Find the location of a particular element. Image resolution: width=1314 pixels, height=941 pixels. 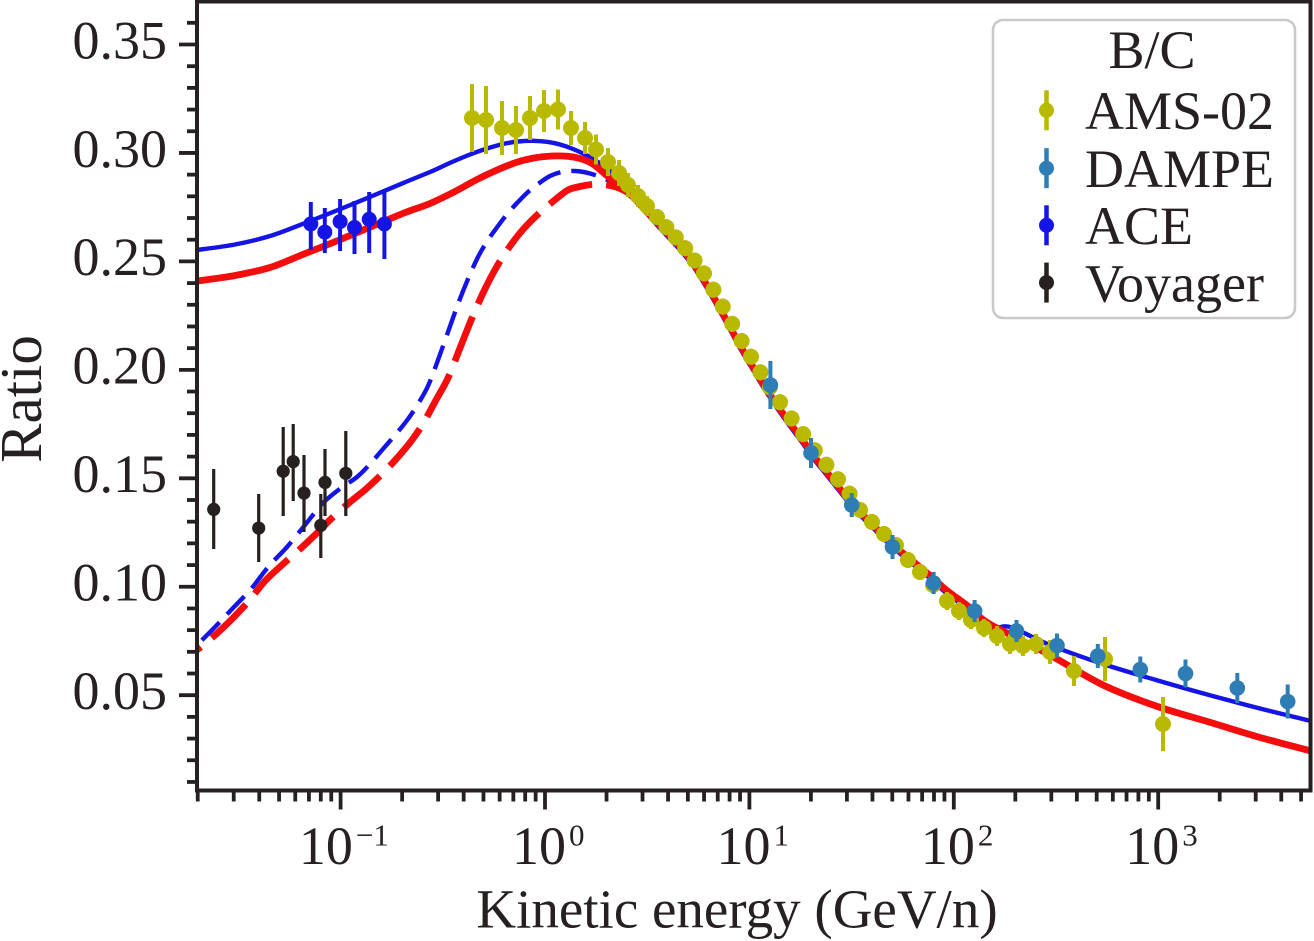

svg-text: 0.05 is located at coordinates (120, 691).